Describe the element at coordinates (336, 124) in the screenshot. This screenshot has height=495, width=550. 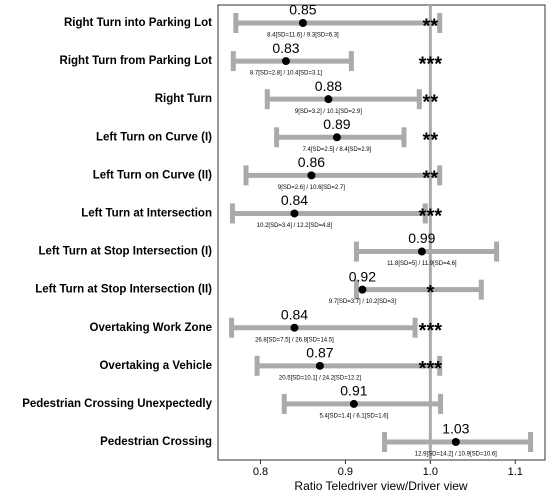
I see `value-label: 0.89` at that location.